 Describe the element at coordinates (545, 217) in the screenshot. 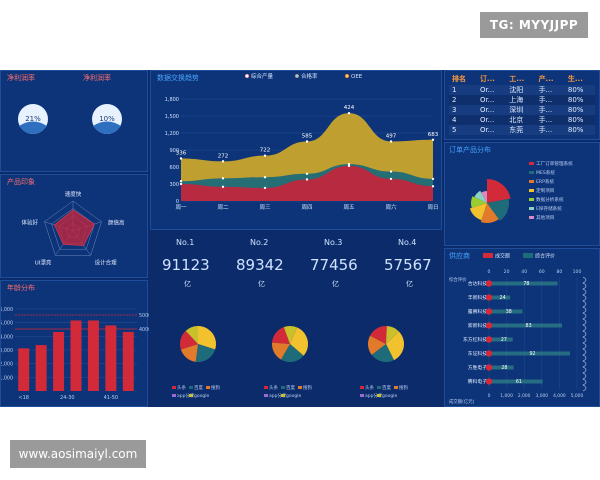

I see `rose-legend-label: 其他项目` at that location.